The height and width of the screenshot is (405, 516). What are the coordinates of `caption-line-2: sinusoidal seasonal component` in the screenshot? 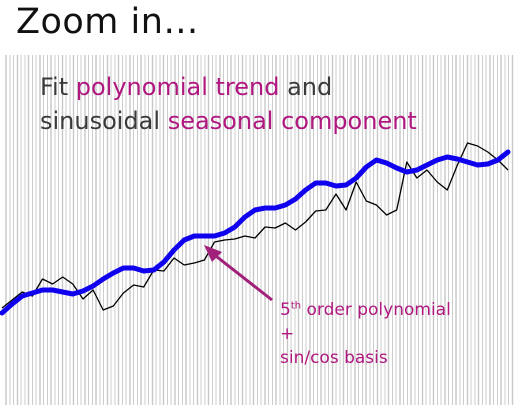 It's located at (228, 121).